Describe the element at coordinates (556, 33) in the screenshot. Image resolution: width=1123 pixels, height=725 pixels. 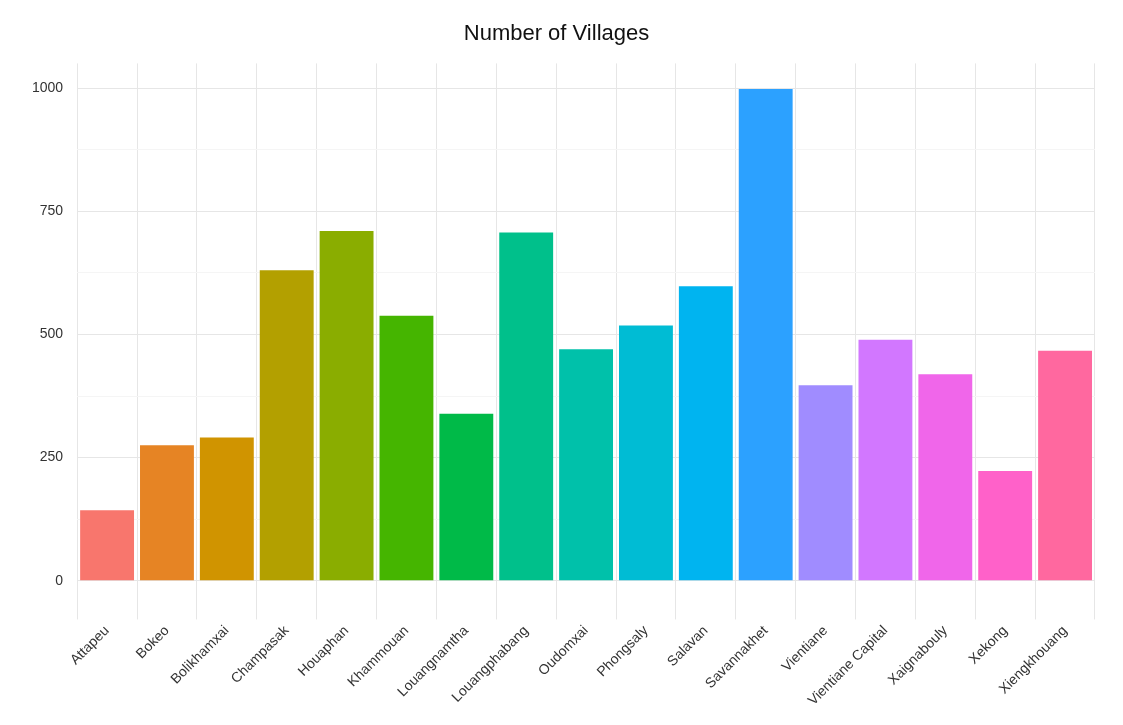
I see `chart-title: Number of Villages` at that location.